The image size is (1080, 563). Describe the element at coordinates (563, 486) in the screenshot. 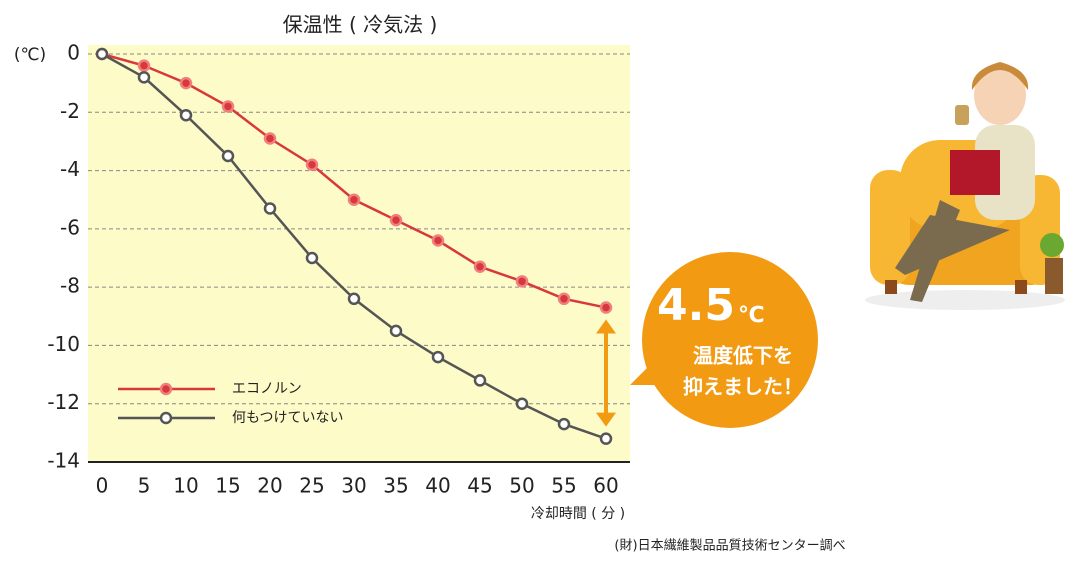

I see `x-tick-label: 55` at that location.